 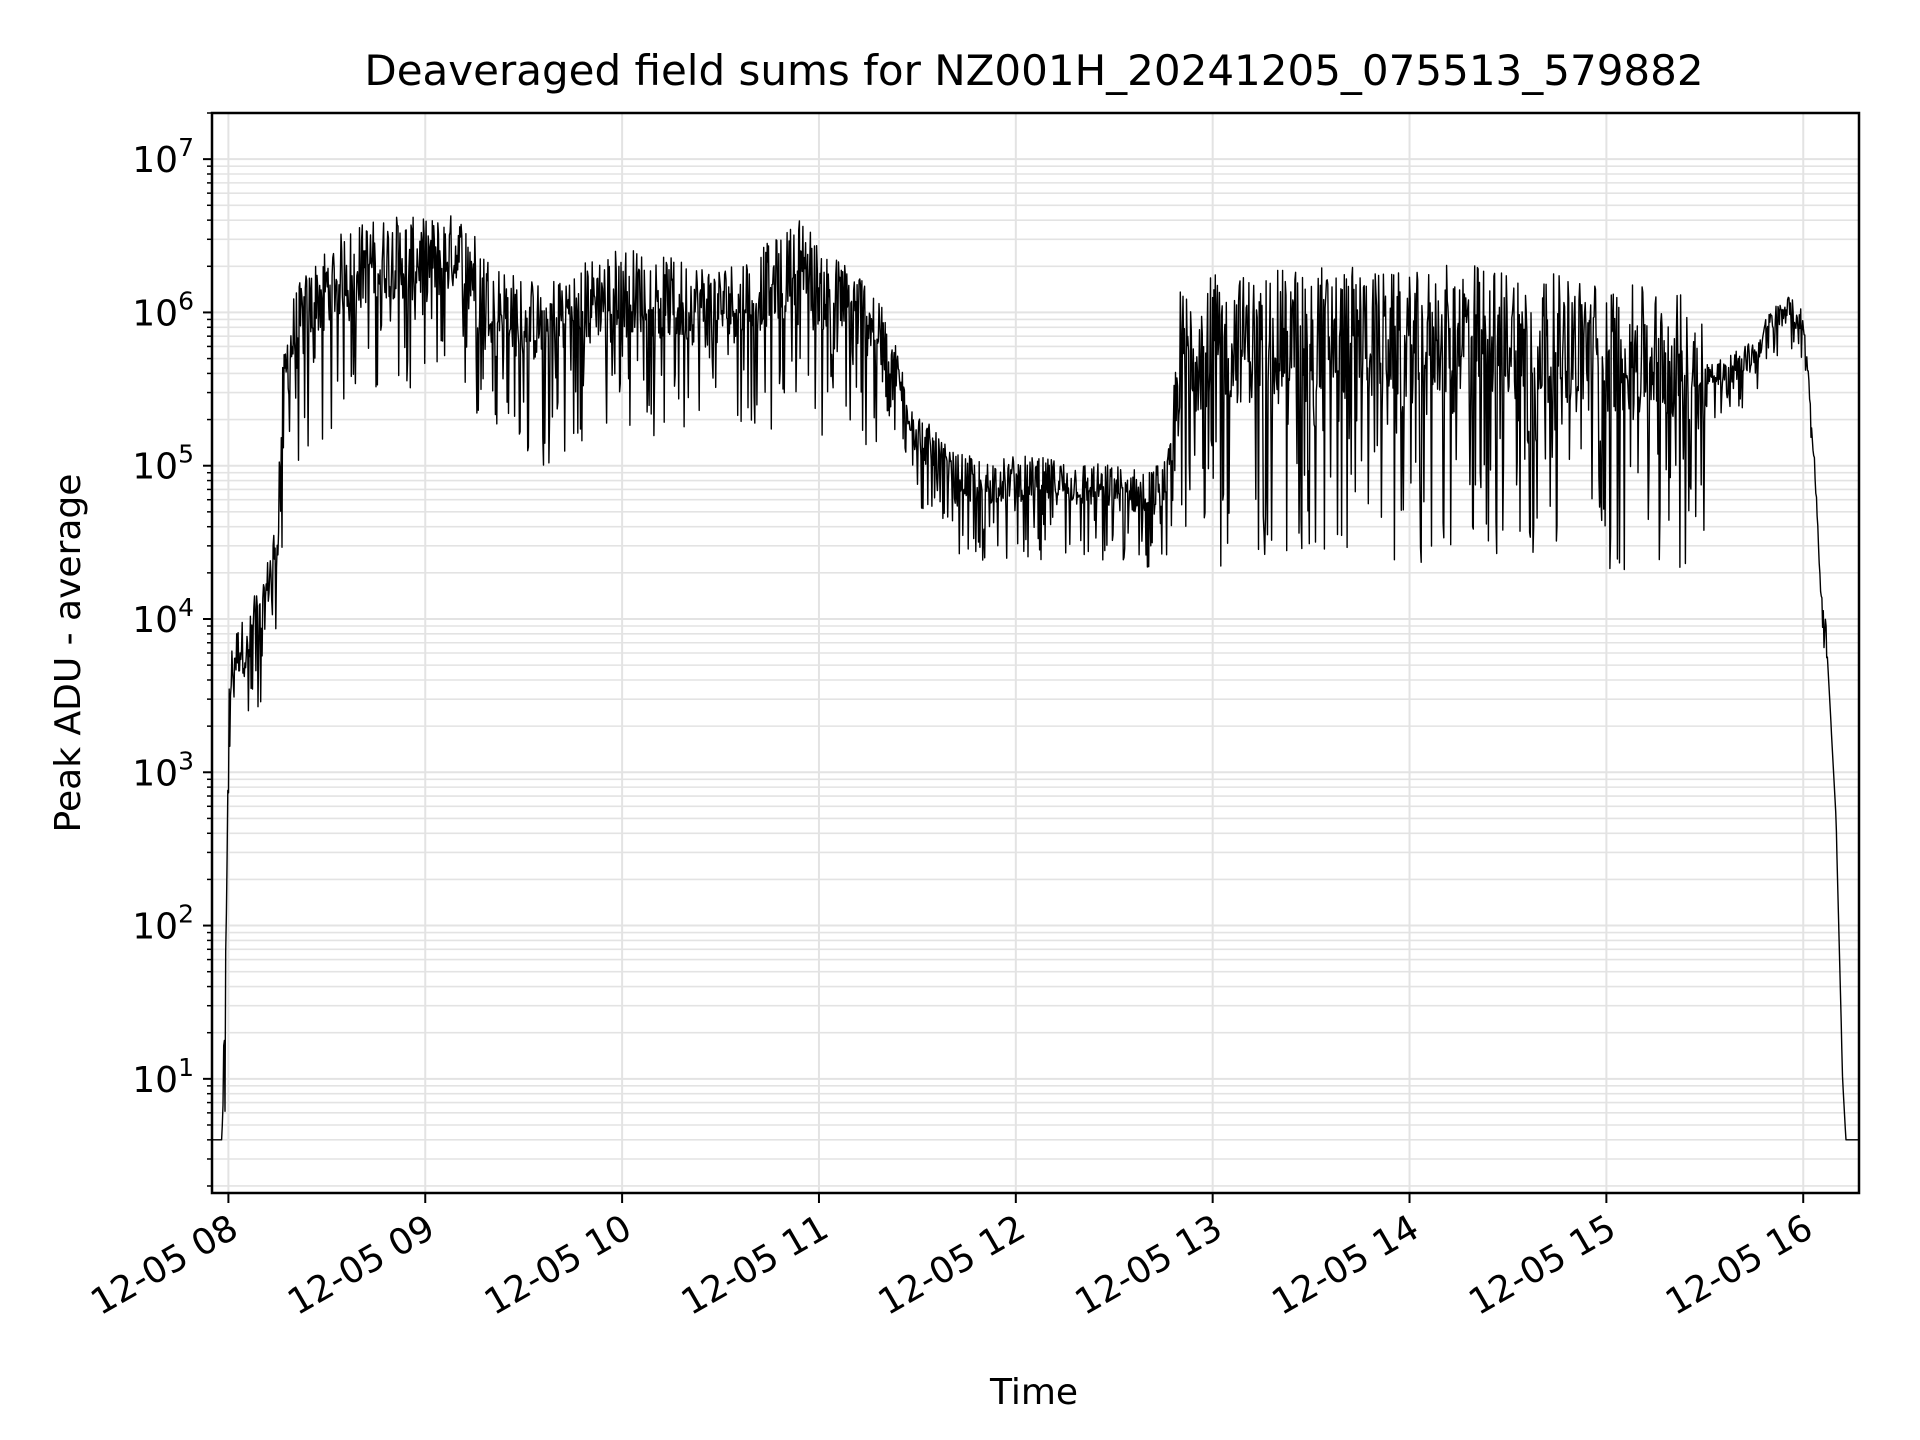 What do you see at coordinates (163, 924) in the screenshot?
I see `y-tick-label: 10²` at bounding box center [163, 924].